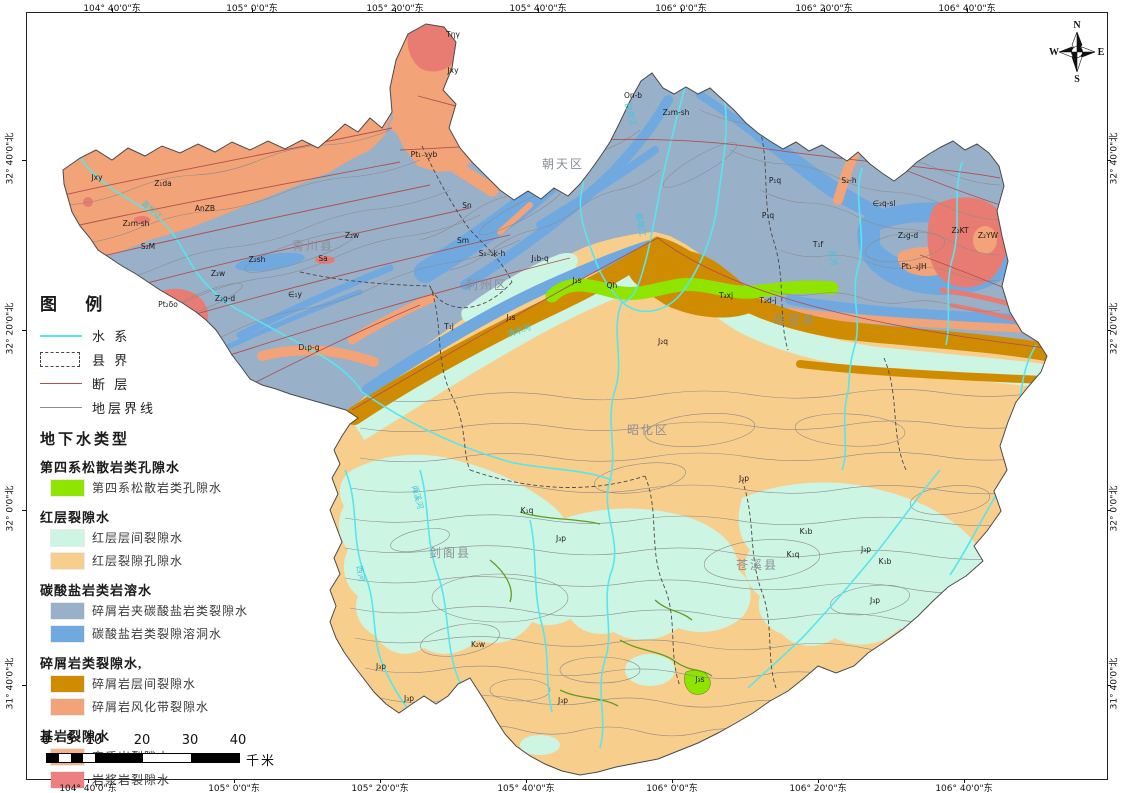 The width and height of the screenshot is (1121, 793). Describe the element at coordinates (166, 407) in the screenshot. I see `legend-symbol-row: 地层界线` at that location.